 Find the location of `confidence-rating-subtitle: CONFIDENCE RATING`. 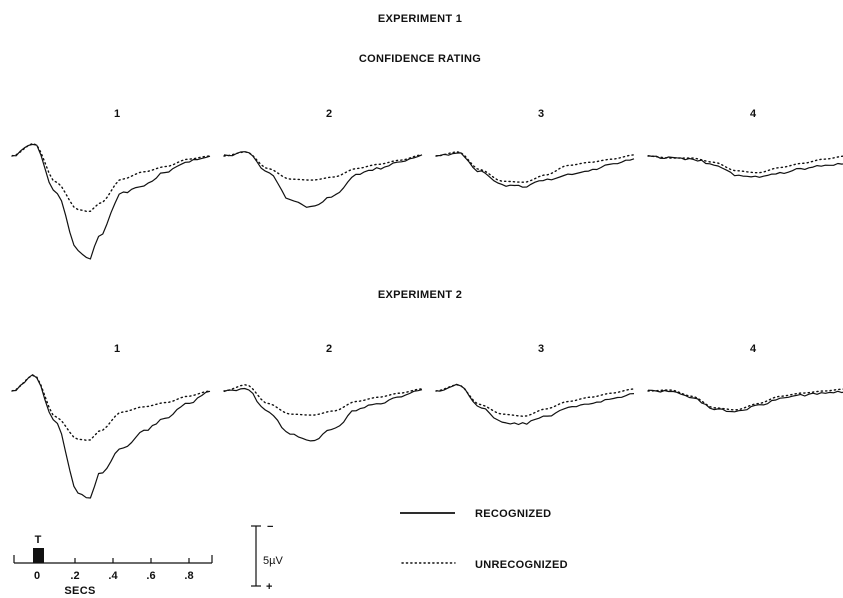

confidence-rating-subtitle: CONFIDENCE RATING is located at coordinates (420, 59).